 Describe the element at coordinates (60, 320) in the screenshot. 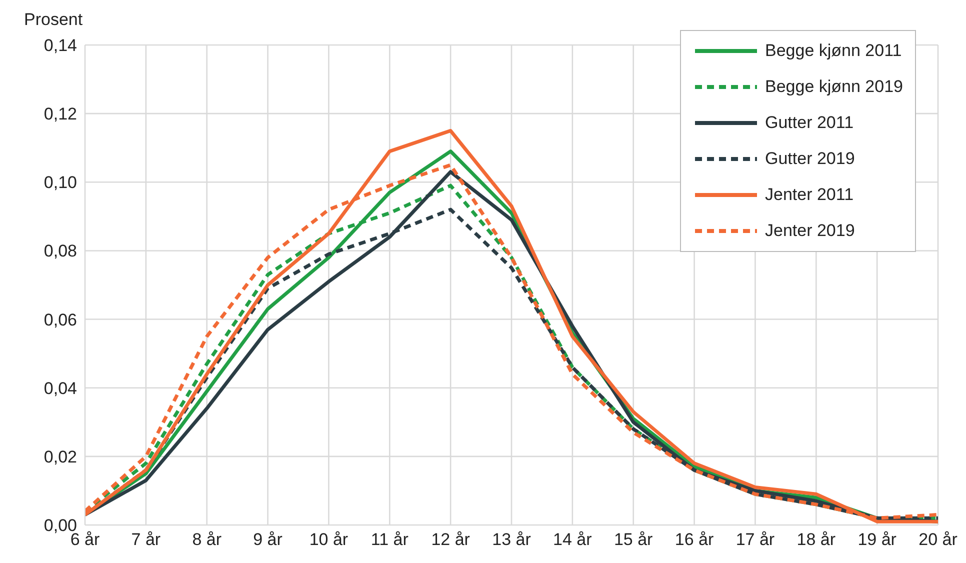

I see `y-tick-label: 0,06` at that location.